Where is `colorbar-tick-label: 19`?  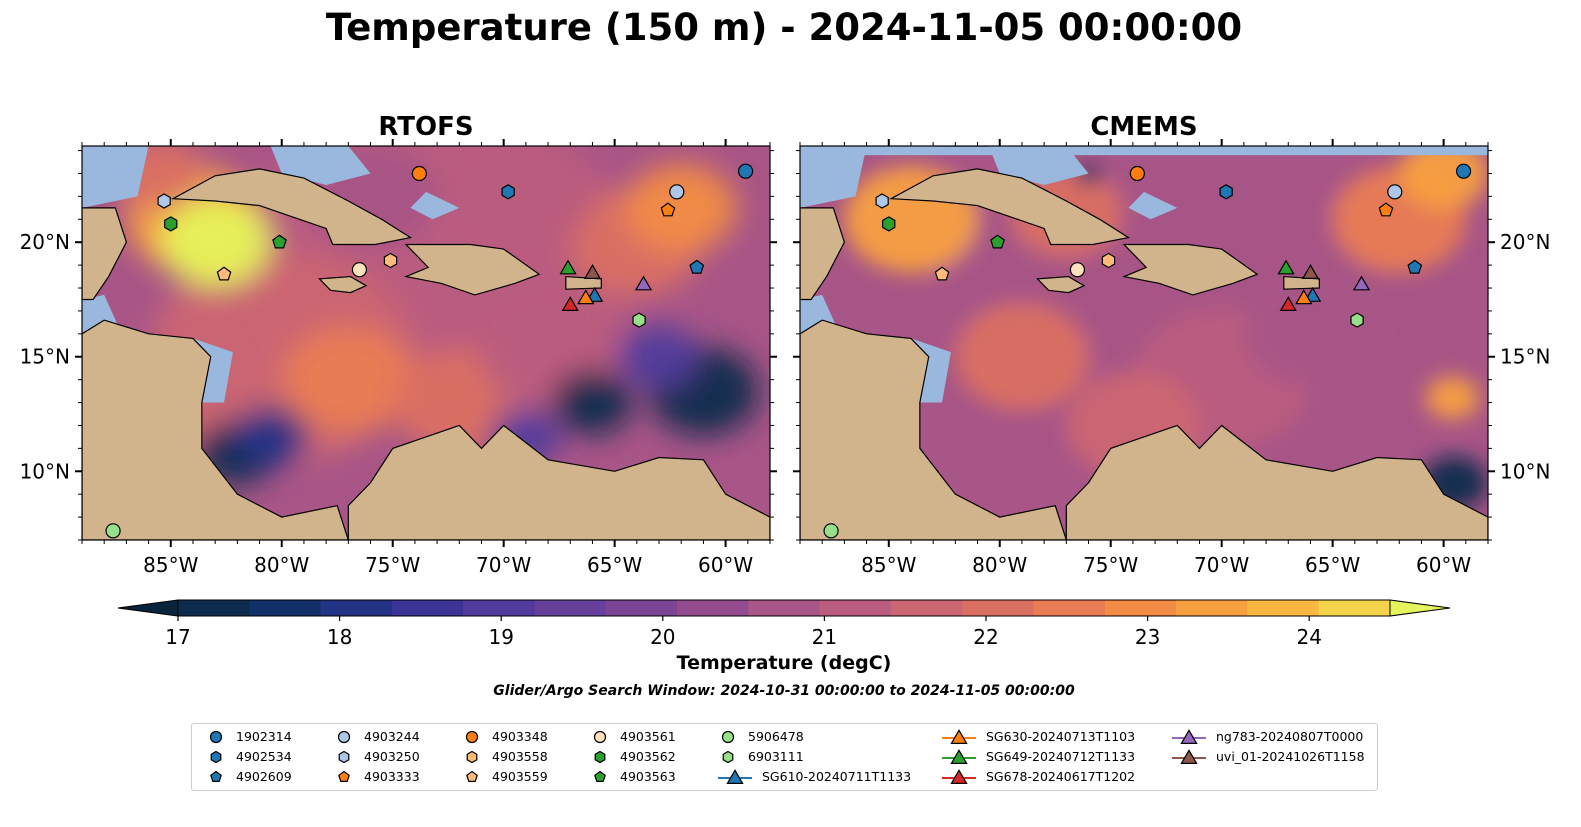 colorbar-tick-label: 19 is located at coordinates (500, 637).